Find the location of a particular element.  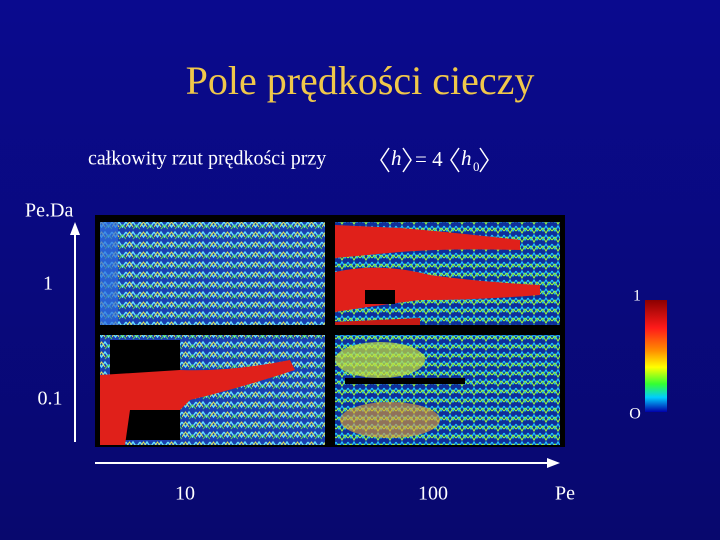

colorbar-label: 1 is located at coordinates (637, 296).